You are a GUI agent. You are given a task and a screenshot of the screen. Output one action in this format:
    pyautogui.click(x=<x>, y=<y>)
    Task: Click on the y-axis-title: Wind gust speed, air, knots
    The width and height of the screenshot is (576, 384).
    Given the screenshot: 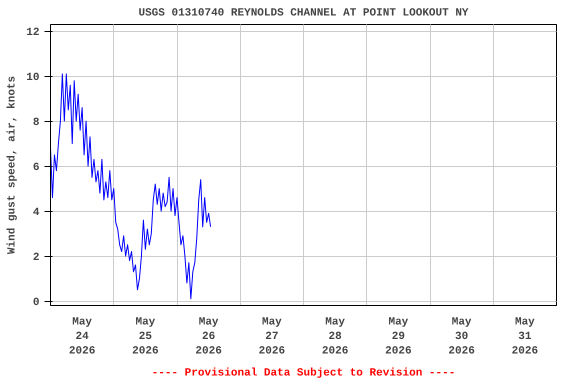 What is the action you would take?
    pyautogui.click(x=12, y=165)
    